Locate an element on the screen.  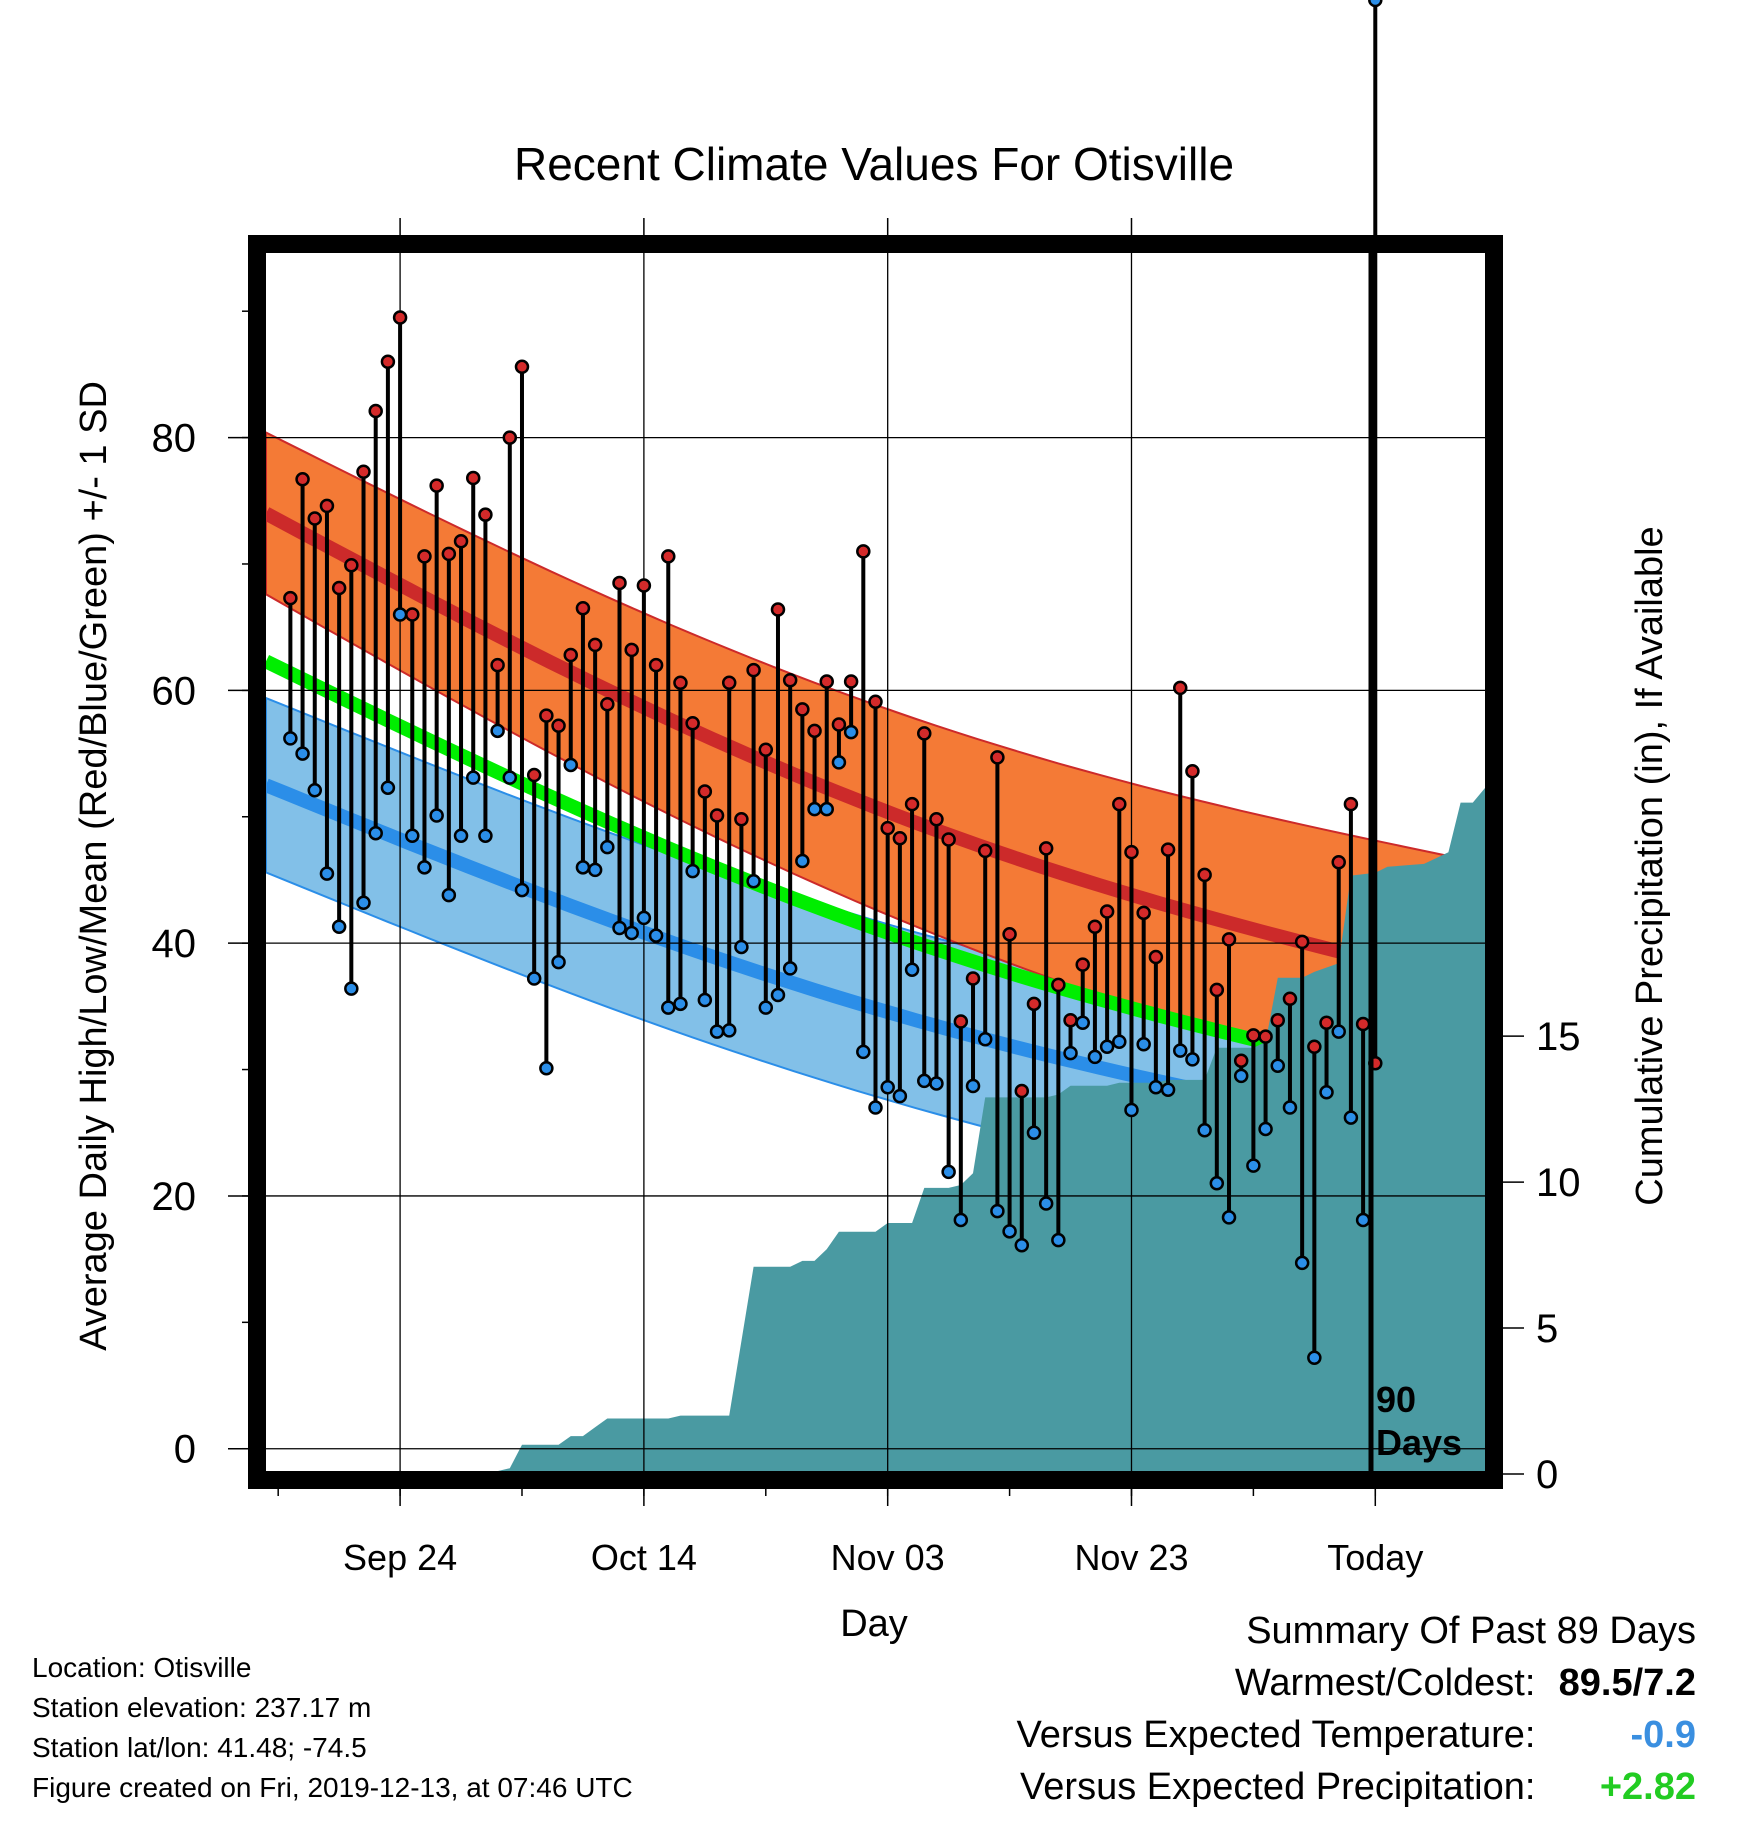
temp-label: Versus Expected Temperature: is located at coordinates (1276, 1735).